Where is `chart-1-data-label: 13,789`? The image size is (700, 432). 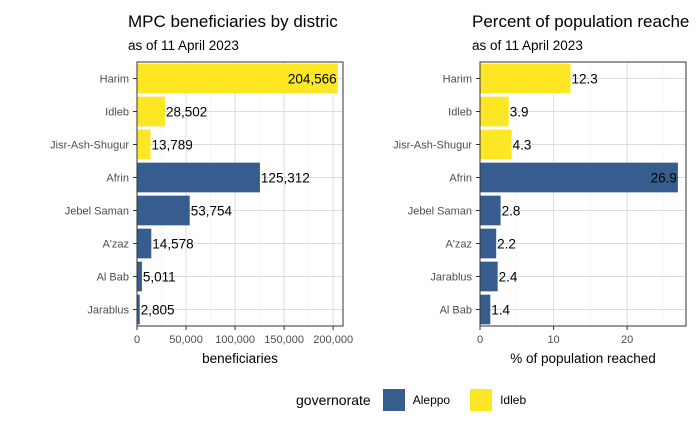
chart-1-data-label: 13,789 is located at coordinates (172, 145).